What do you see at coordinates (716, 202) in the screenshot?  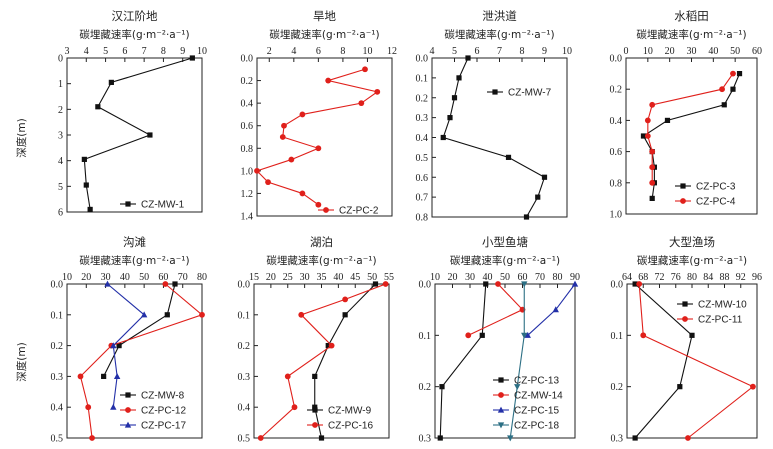 I see `legend-label: CZ-PC-4` at bounding box center [716, 202].